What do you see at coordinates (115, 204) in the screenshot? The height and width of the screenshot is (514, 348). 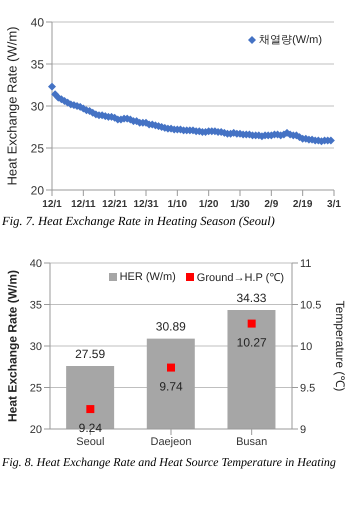 I see `x-tick-label: 12/21` at bounding box center [115, 204].